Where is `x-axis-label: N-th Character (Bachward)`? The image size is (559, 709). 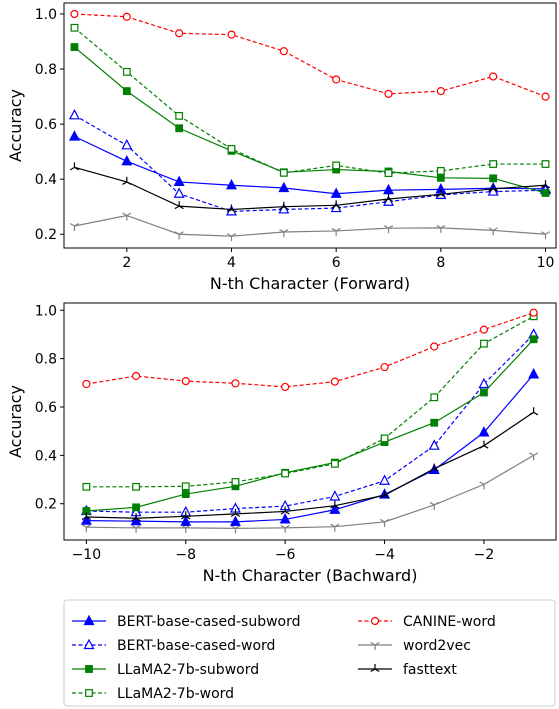 x-axis-label: N-th Character (Bachward) is located at coordinates (310, 575).